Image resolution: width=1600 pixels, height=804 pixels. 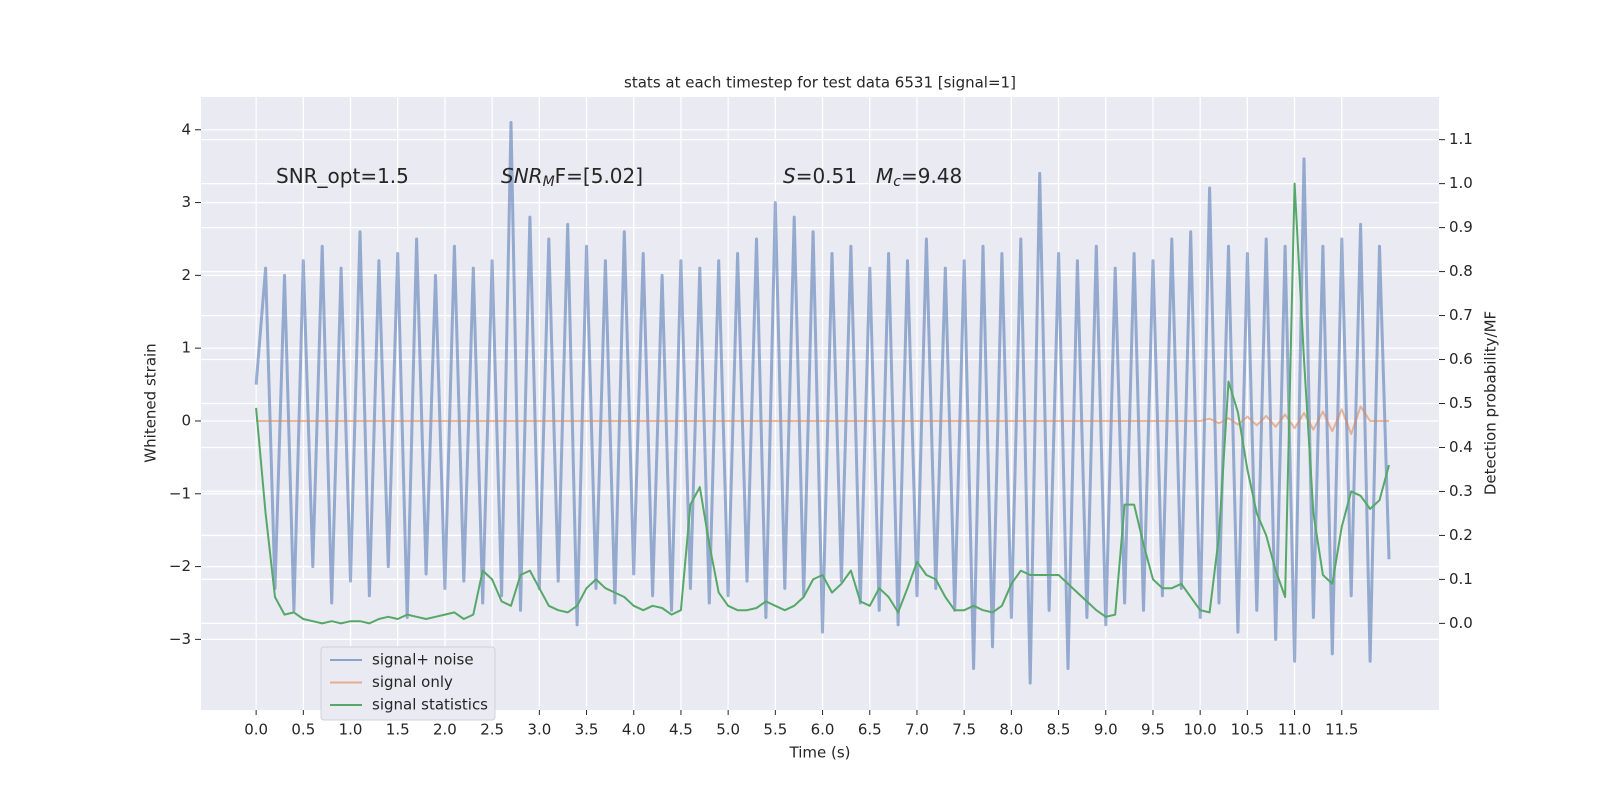 I want to click on x-tick-label: 2.5, so click(x=492, y=730).